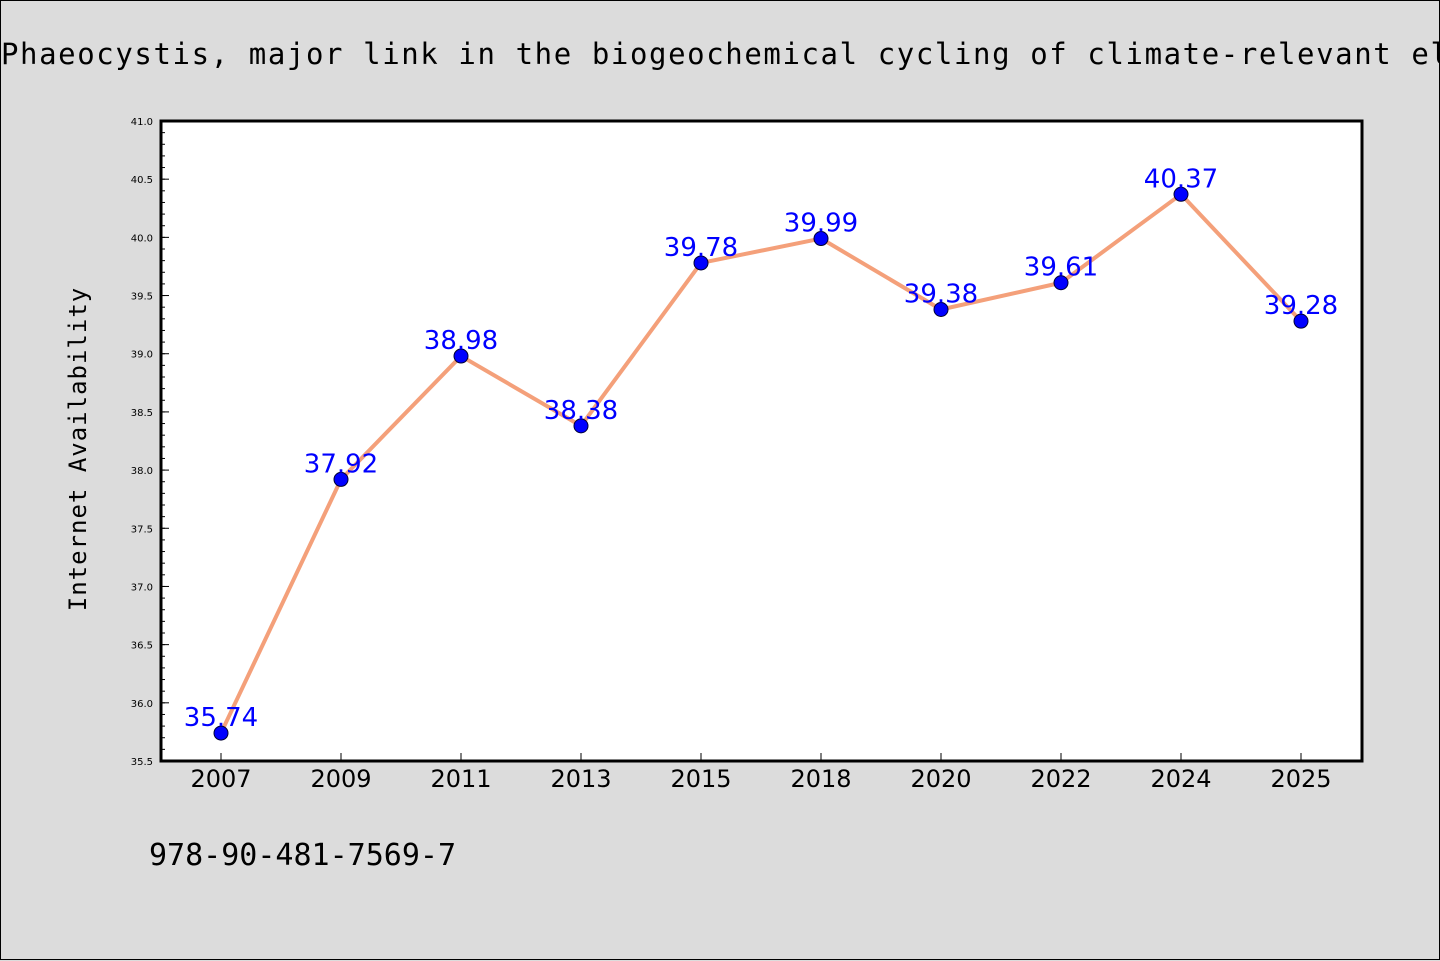  I want to click on x-tick-label: 2007, so click(220, 779).